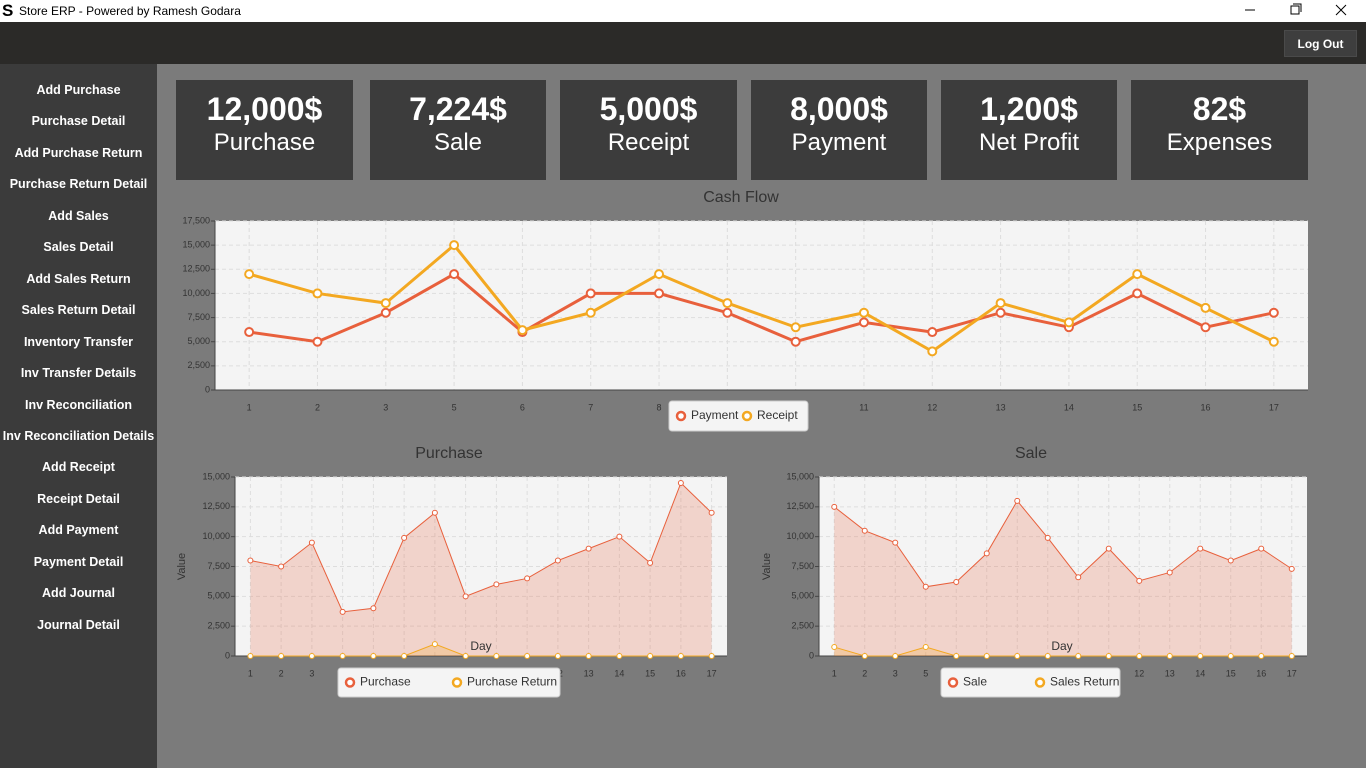 The height and width of the screenshot is (768, 1366). I want to click on legend-label: Receipt, so click(777, 415).